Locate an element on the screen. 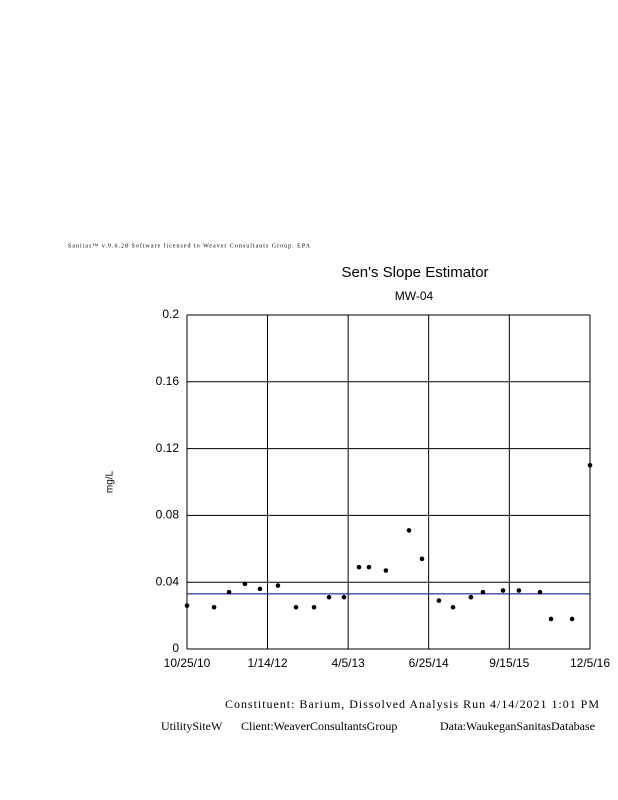 The height and width of the screenshot is (800, 618). x-tick-label: 4/5/13 is located at coordinates (348, 663).